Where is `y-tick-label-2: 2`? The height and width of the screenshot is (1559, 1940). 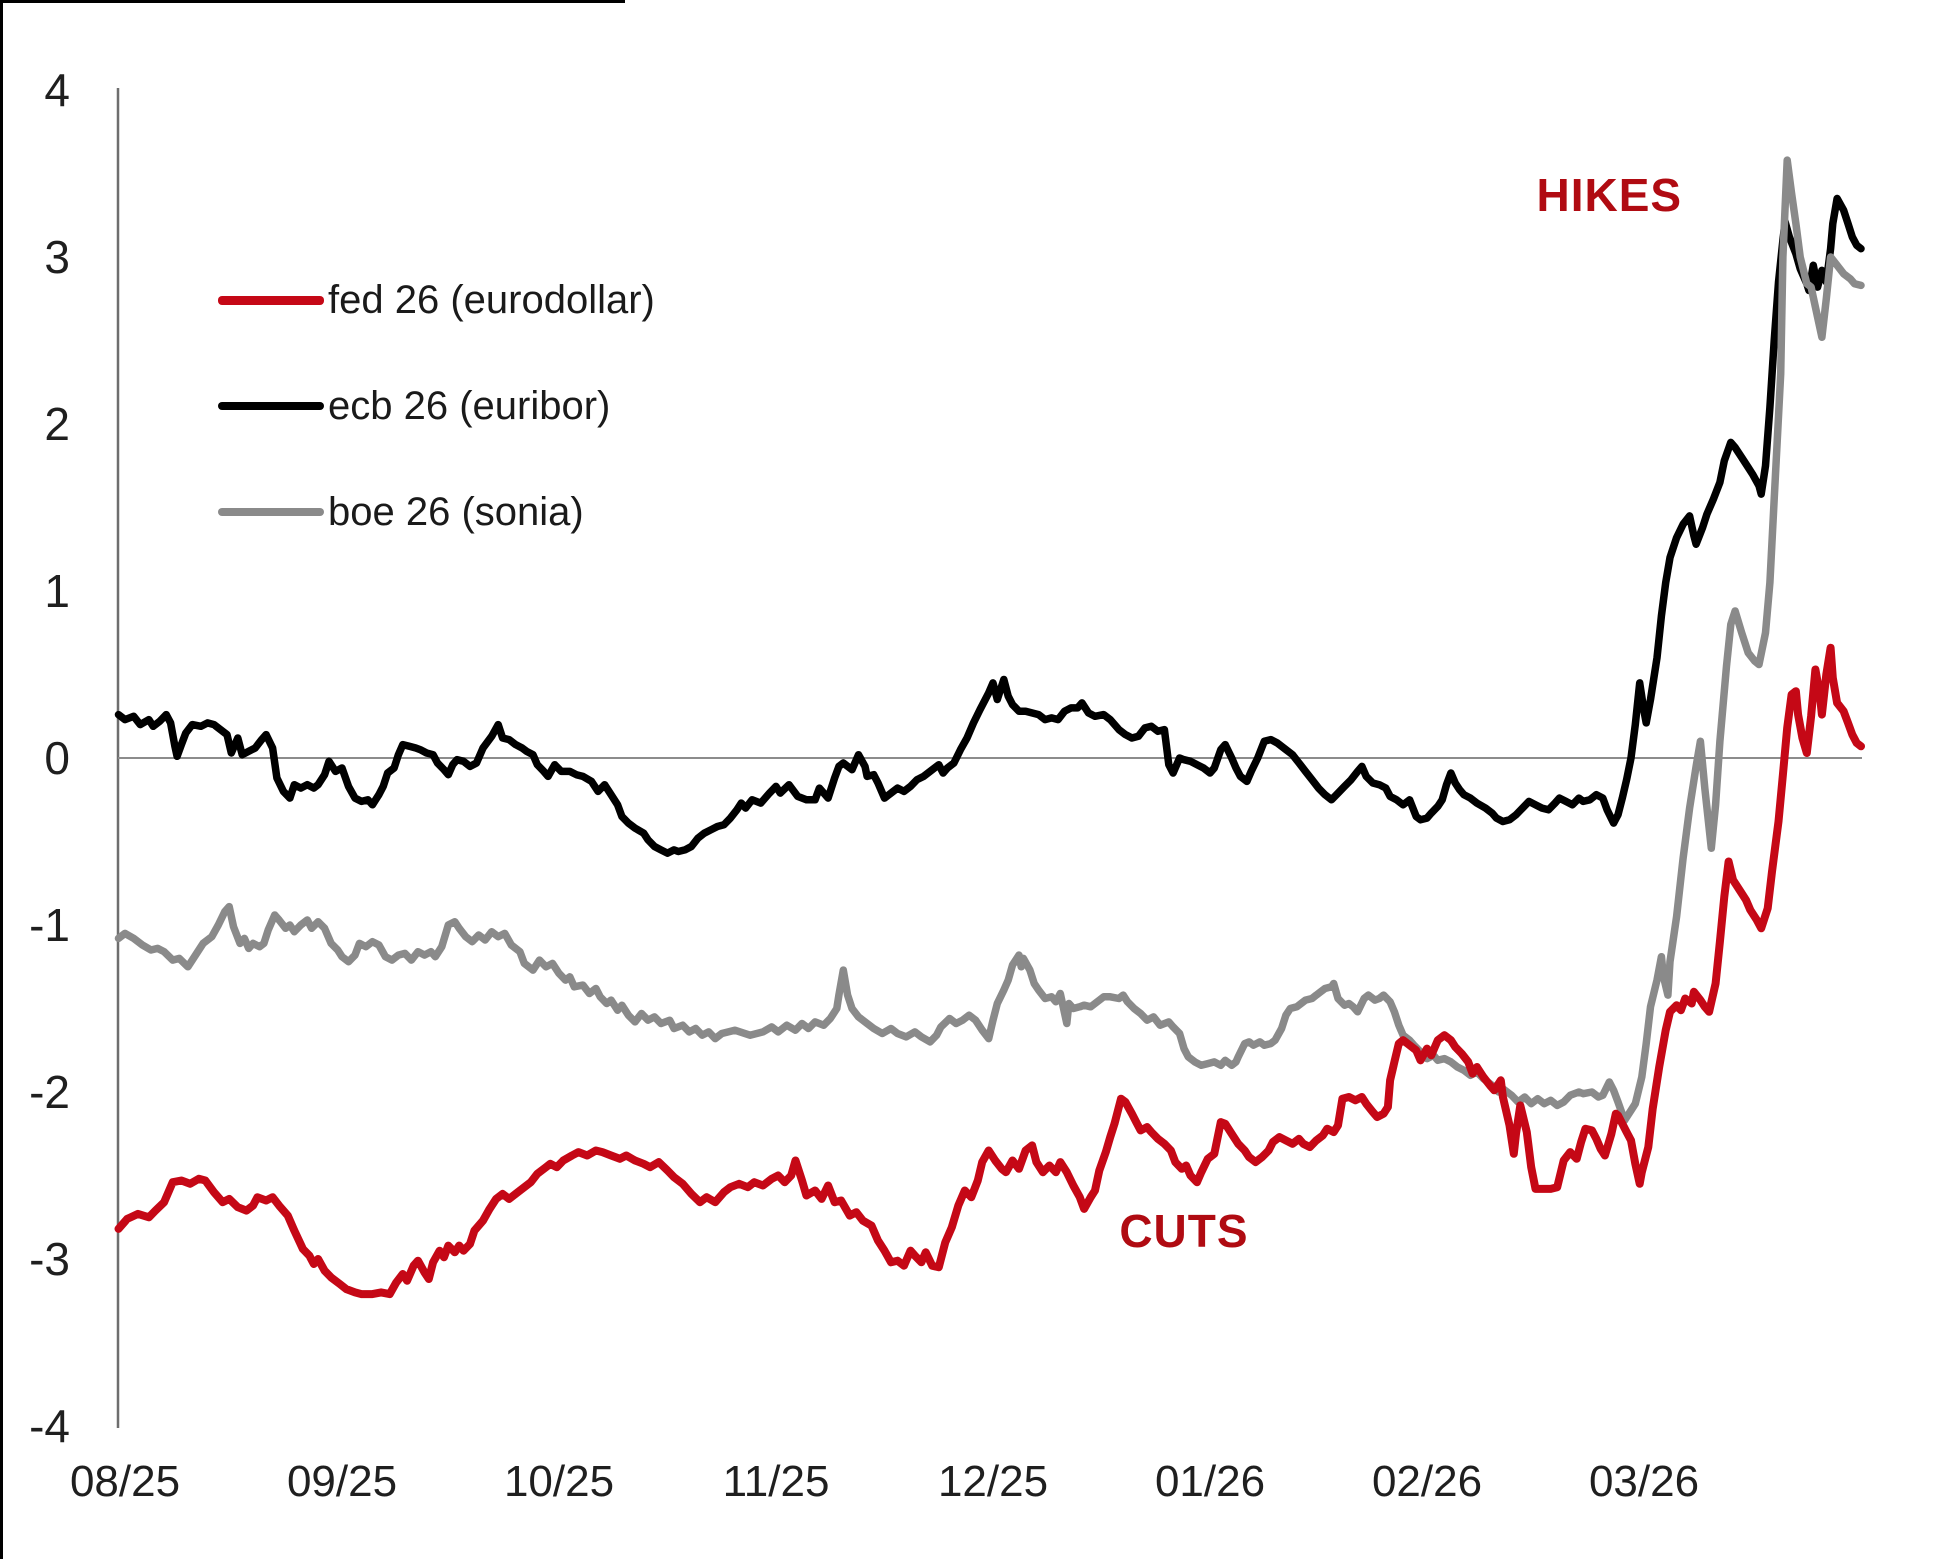
y-tick-label-2: 2 is located at coordinates (57, 424).